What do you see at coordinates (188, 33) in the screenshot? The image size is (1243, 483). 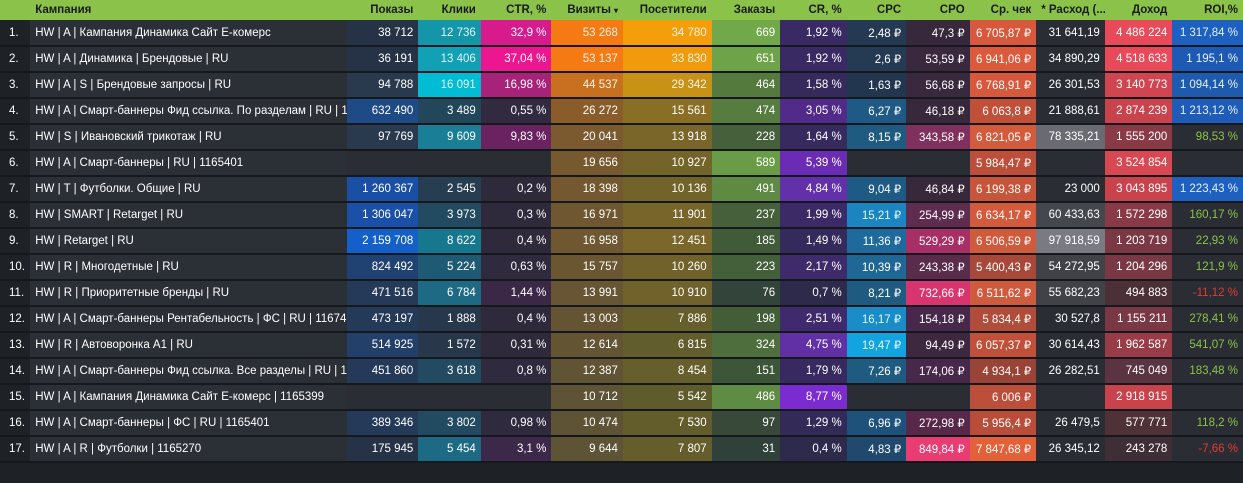 I see `cell-name: HW | A | Кампания Динамика Сайт E-комерс` at bounding box center [188, 33].